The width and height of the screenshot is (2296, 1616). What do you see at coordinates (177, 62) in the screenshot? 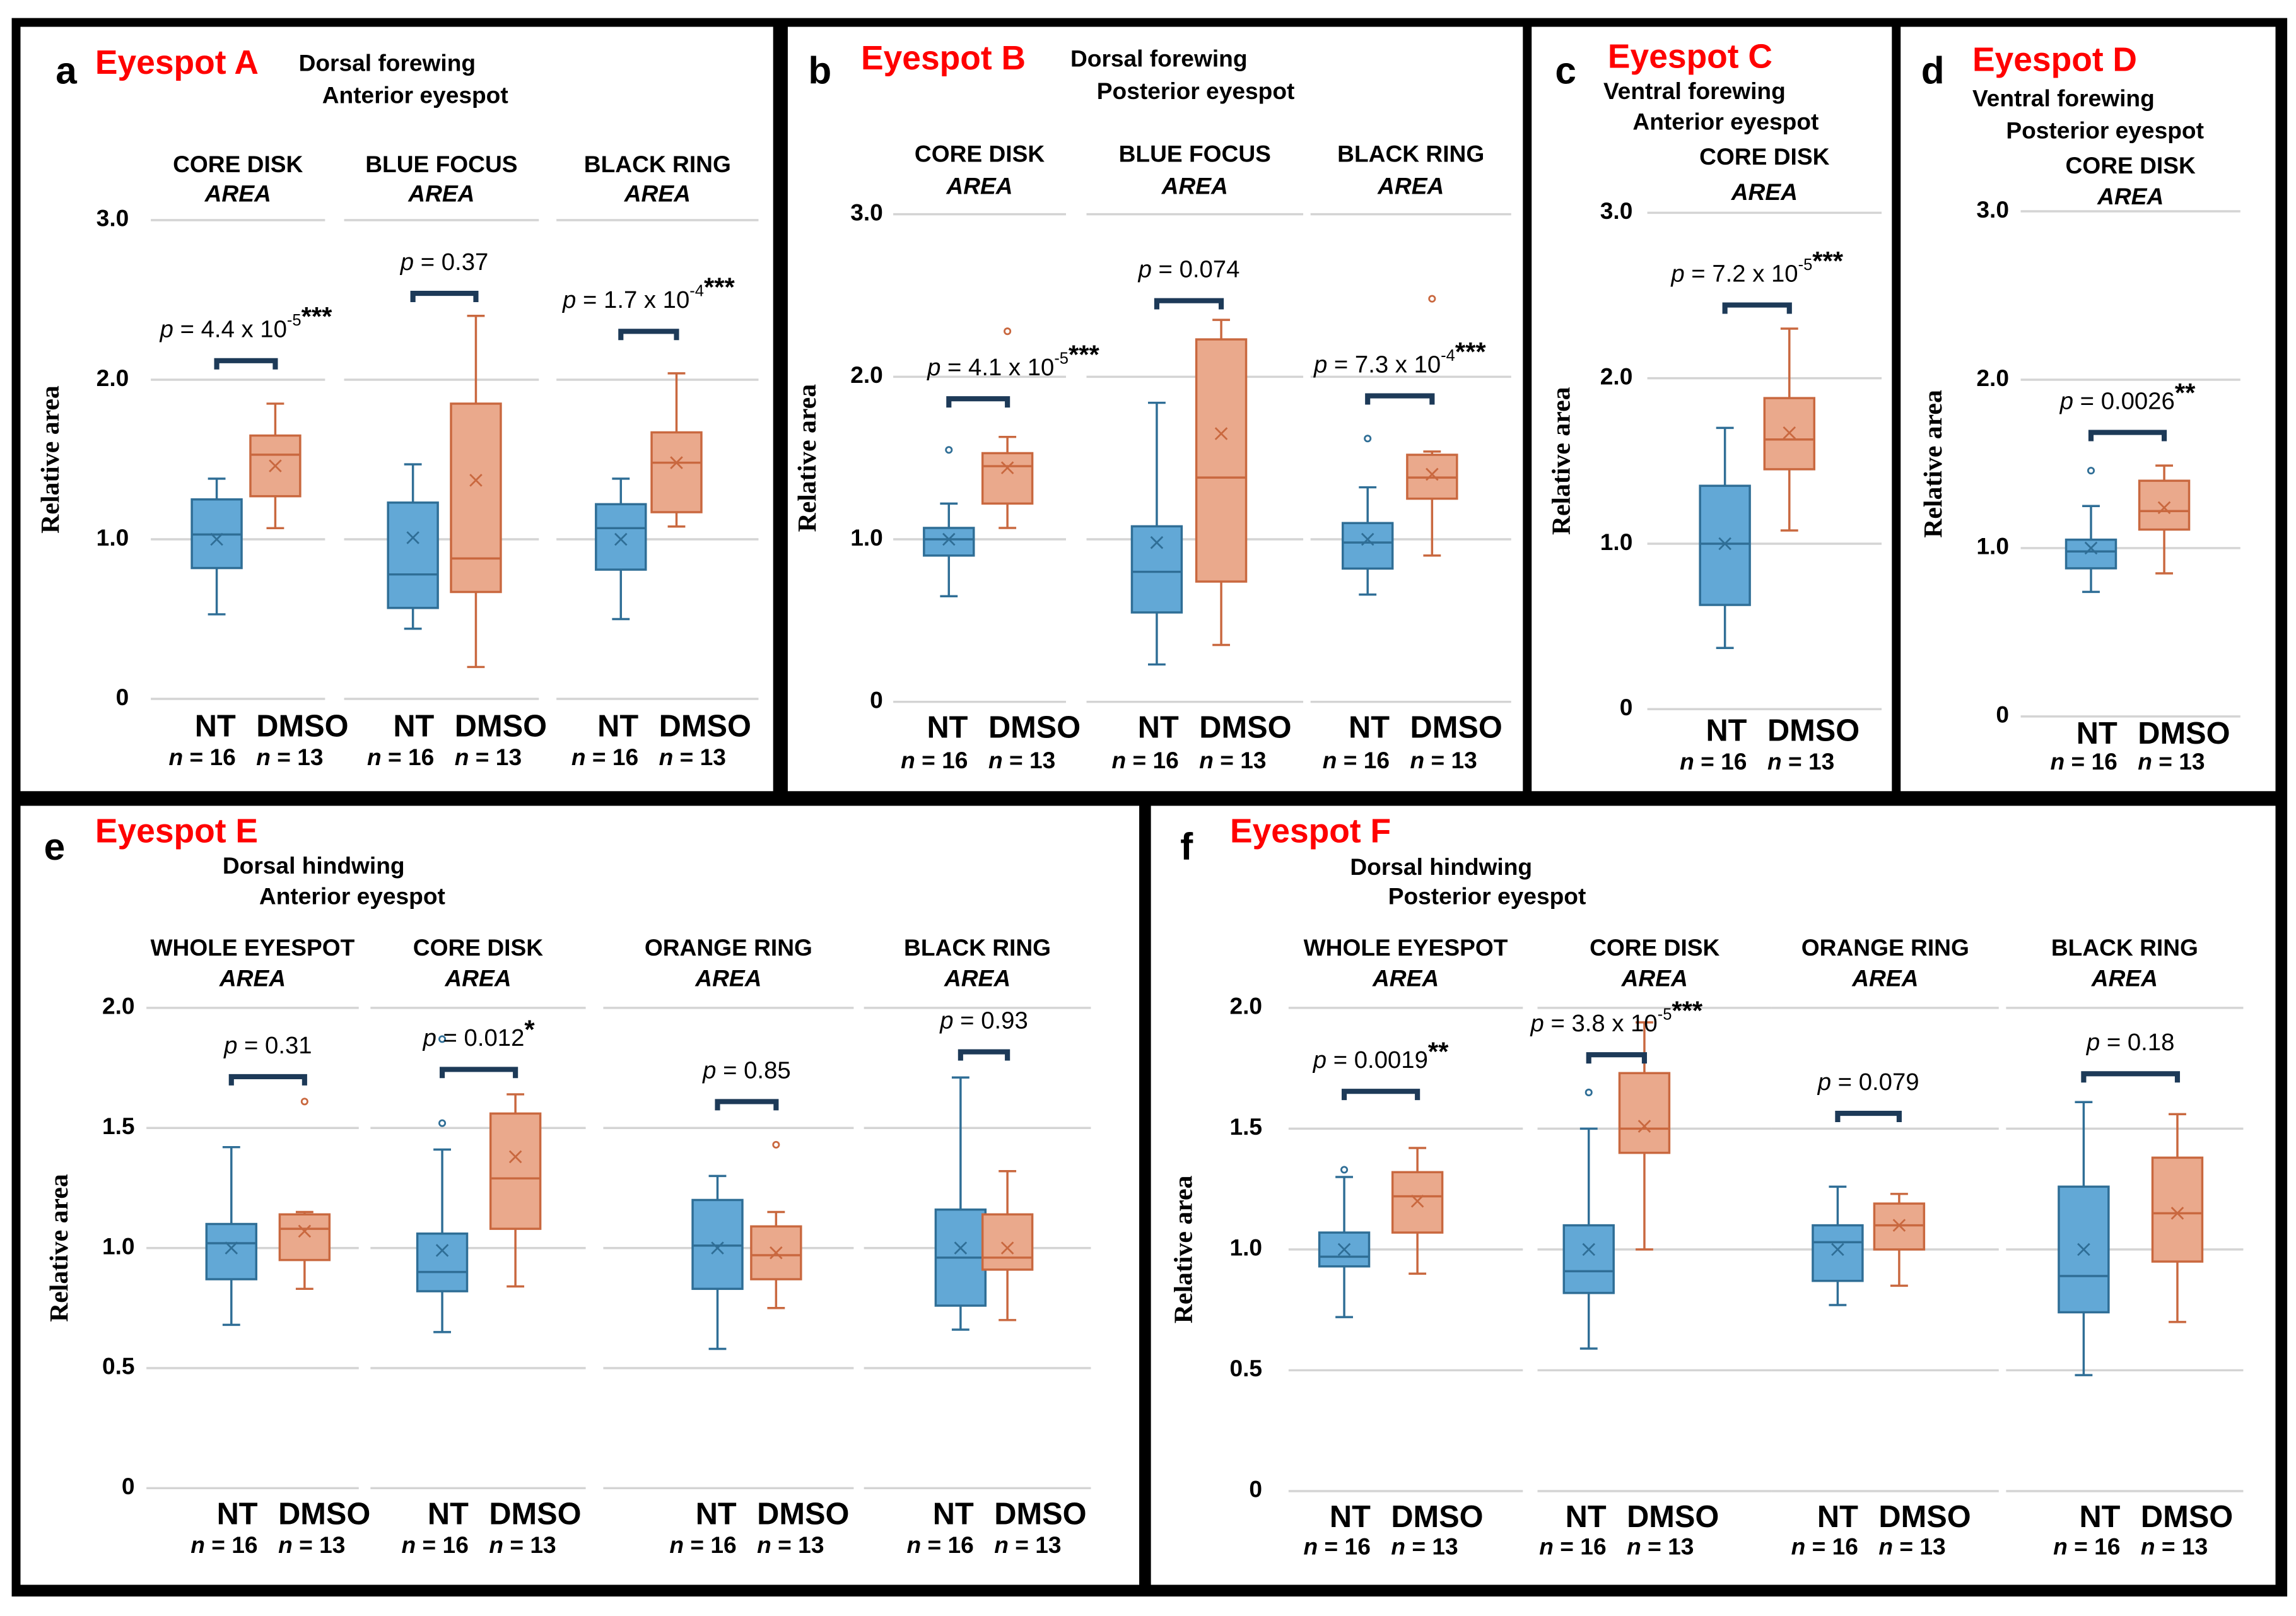
I see `panel-title: Eyespot A` at bounding box center [177, 62].